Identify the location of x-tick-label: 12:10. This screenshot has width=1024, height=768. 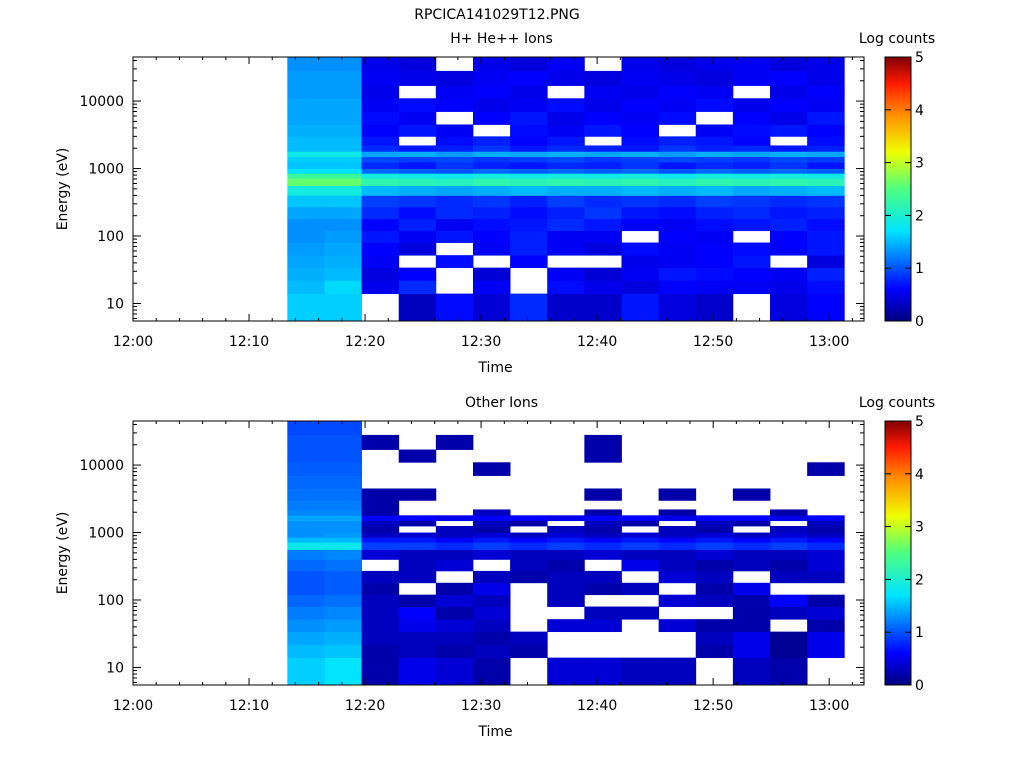
(249, 706).